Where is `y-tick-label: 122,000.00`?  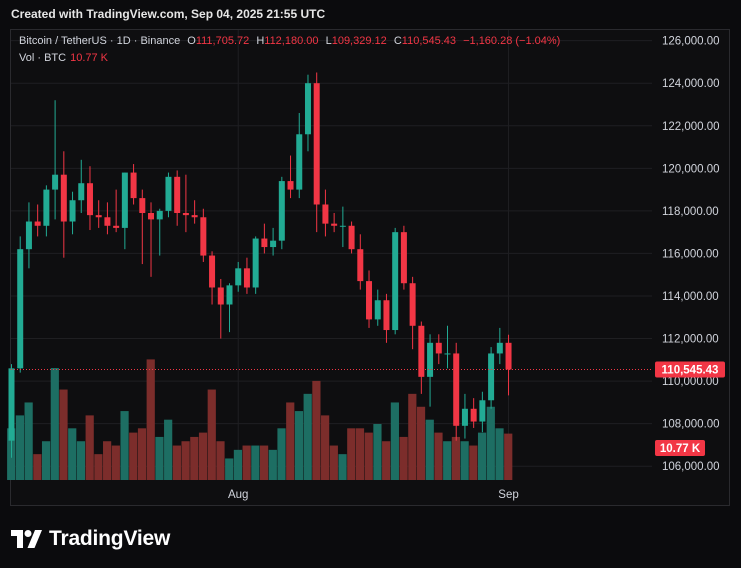
y-tick-label: 122,000.00 is located at coordinates (691, 127).